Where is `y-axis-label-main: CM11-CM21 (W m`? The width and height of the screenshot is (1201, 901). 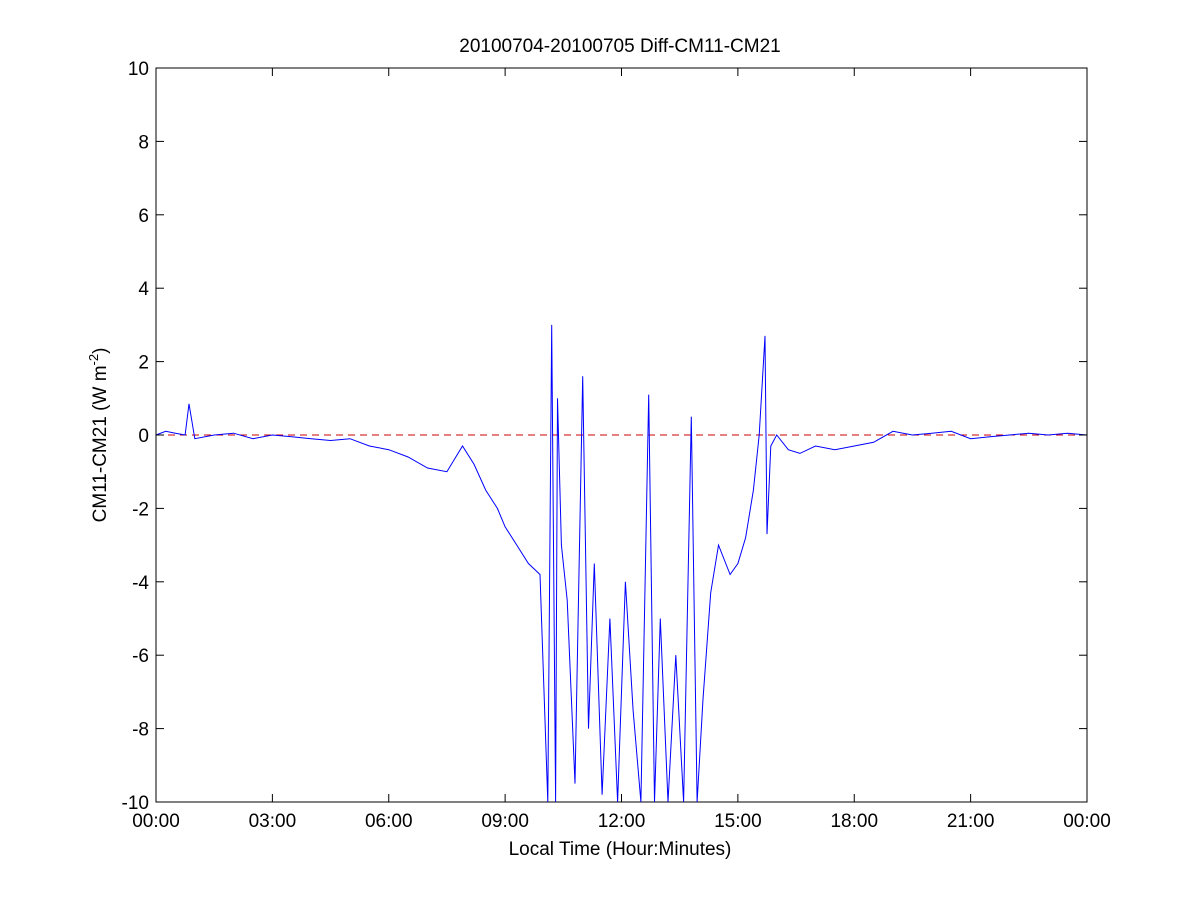
y-axis-label-main: CM11-CM21 (W m is located at coordinates (100, 443).